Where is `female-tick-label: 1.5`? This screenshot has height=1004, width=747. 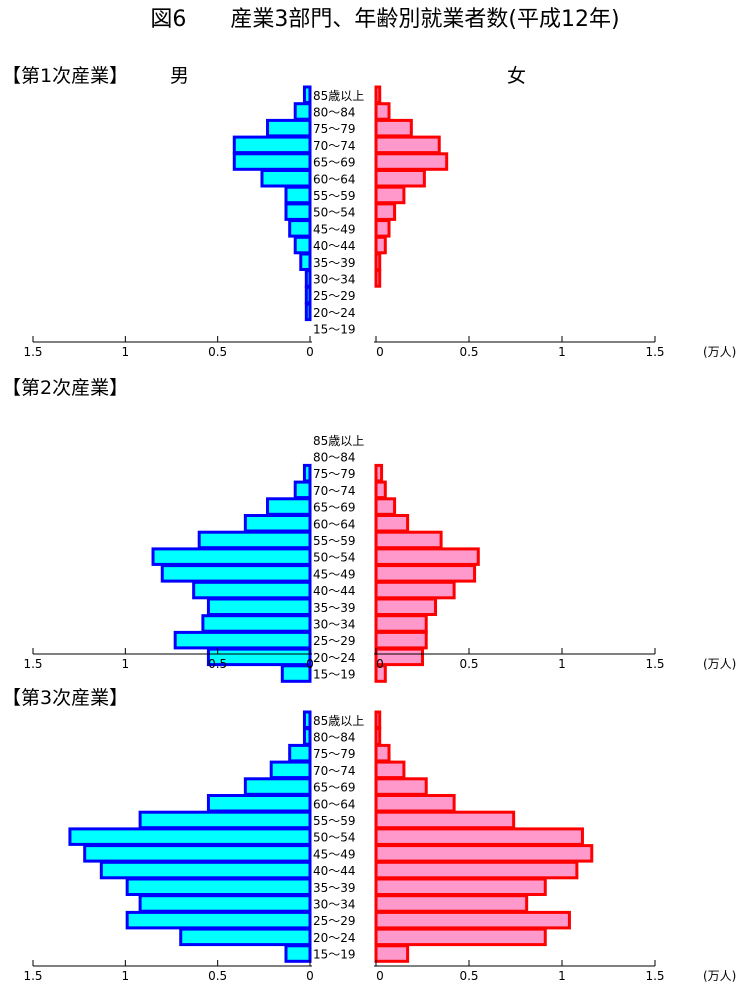 female-tick-label: 1.5 is located at coordinates (654, 352).